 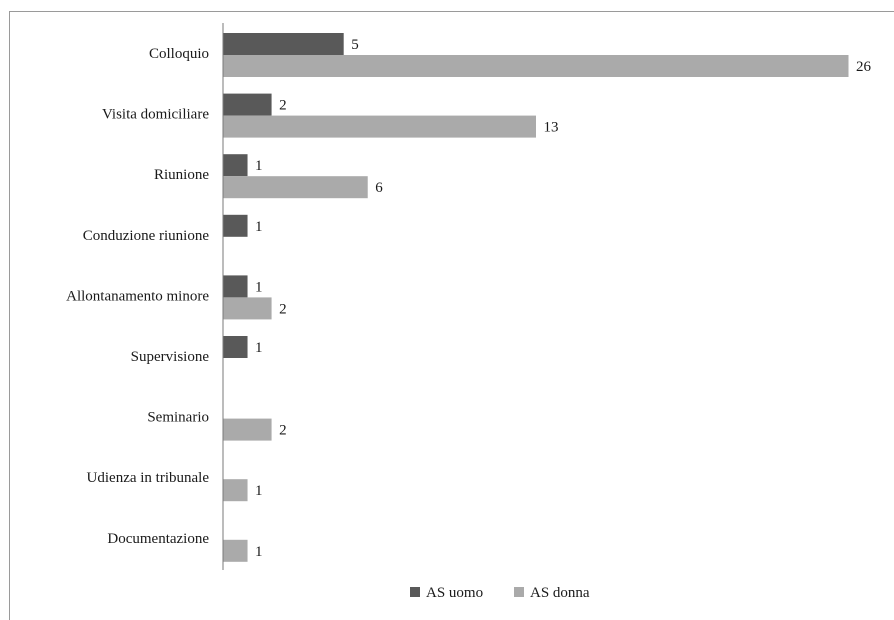 I want to click on category-label: Supervisione, so click(x=170, y=357).